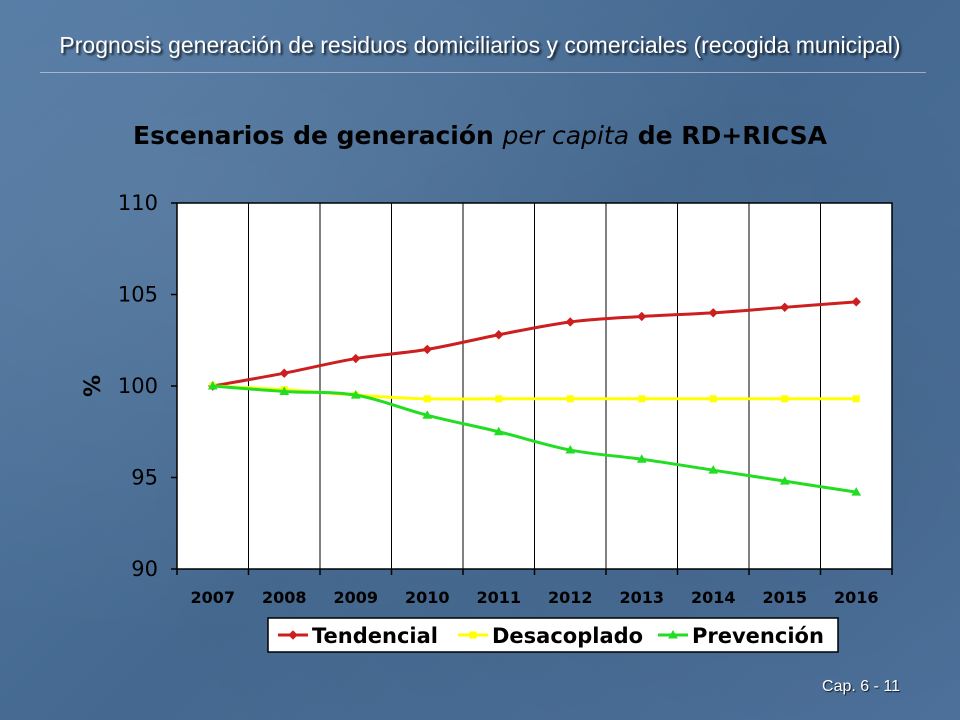 The height and width of the screenshot is (720, 960). Describe the element at coordinates (856, 597) in the screenshot. I see `x-tick-label: 2016` at that location.